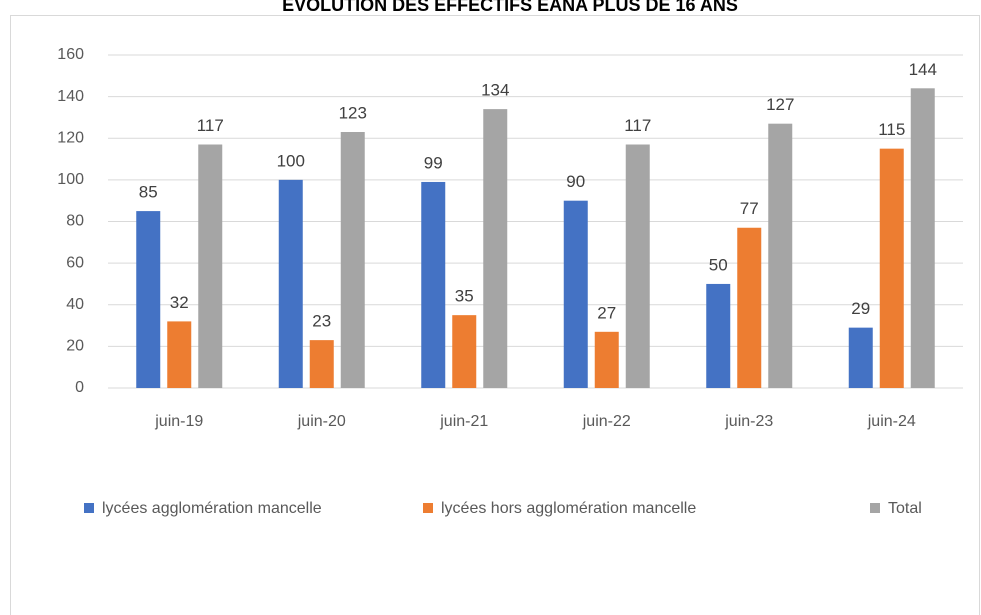  What do you see at coordinates (321, 421) in the screenshot?
I see `x-tick-label: juin-20` at bounding box center [321, 421].